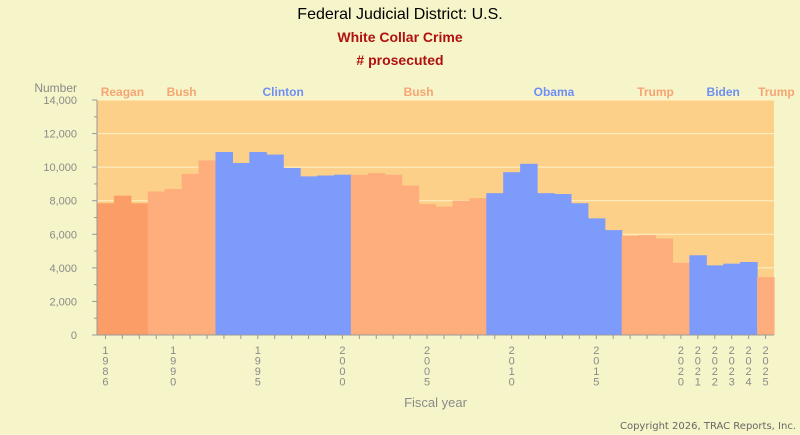 This screenshot has height=435, width=800. Describe the element at coordinates (292, 251) in the screenshot. I see `bar-1997` at that location.